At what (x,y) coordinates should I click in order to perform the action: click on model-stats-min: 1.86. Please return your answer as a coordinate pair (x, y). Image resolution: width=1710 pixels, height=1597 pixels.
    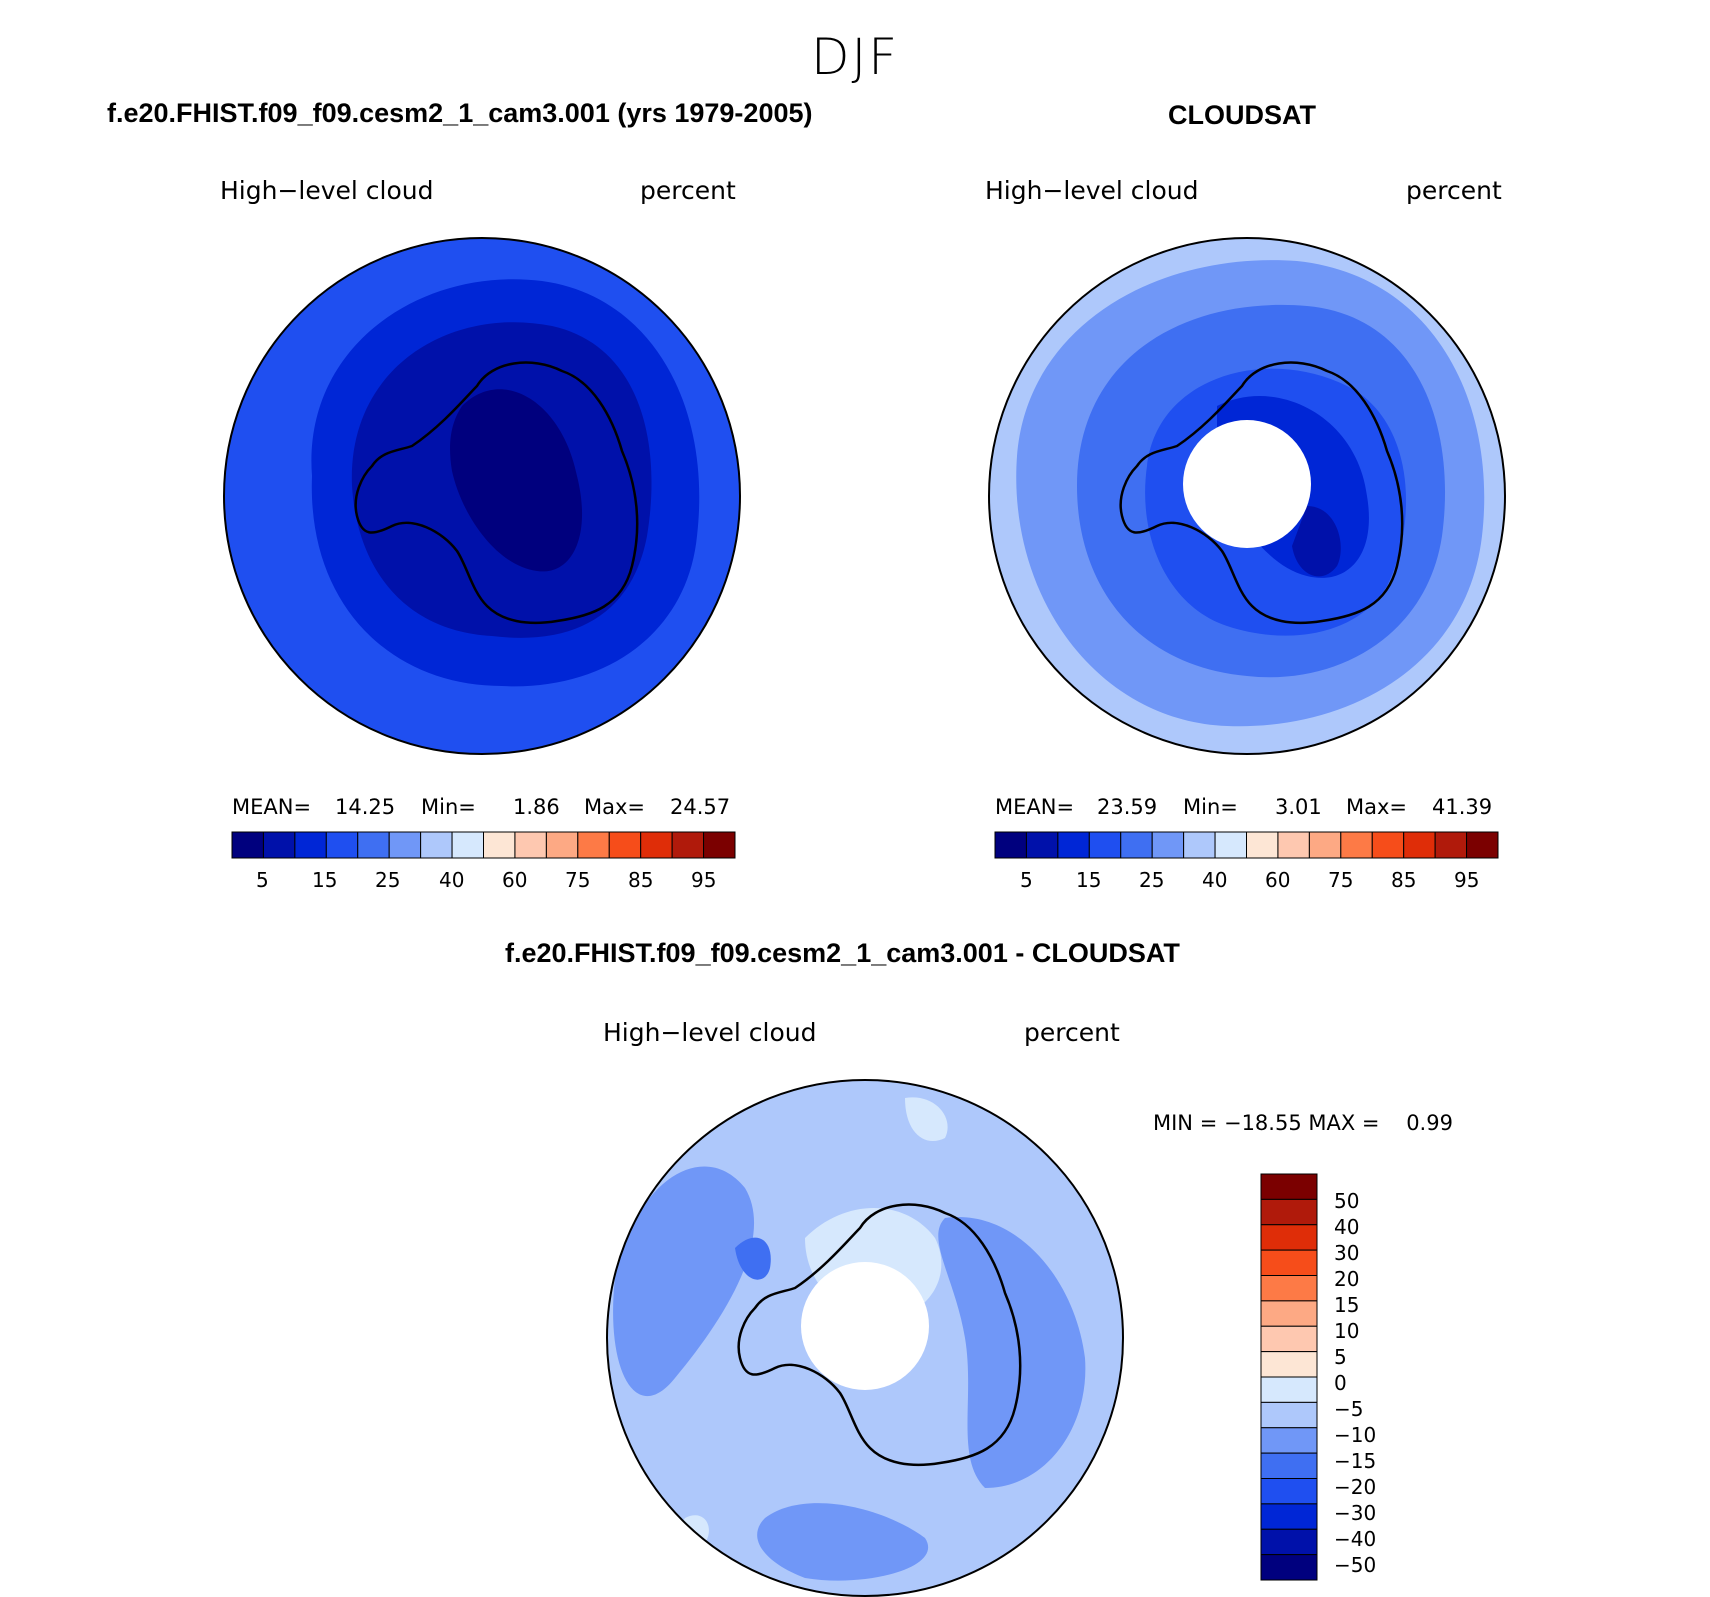
    Looking at the image, I should click on (536, 807).